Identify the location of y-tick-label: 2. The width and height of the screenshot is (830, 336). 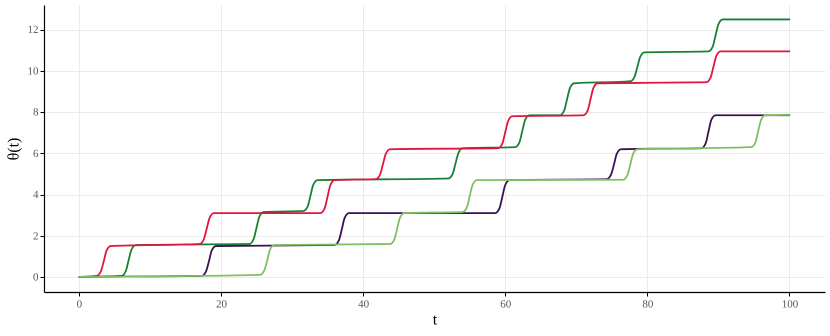
(35, 236).